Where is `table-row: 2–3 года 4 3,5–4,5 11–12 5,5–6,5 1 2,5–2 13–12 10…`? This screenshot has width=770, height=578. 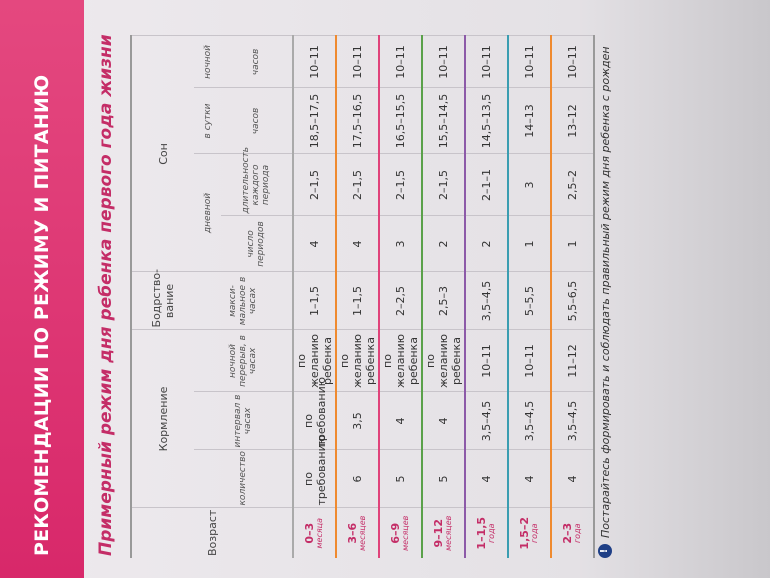
table-row: 2–3 года 4 3,5–4,5 11–12 5,5–6,5 1 2,5–2 13–12 10… is located at coordinates (572, 296).